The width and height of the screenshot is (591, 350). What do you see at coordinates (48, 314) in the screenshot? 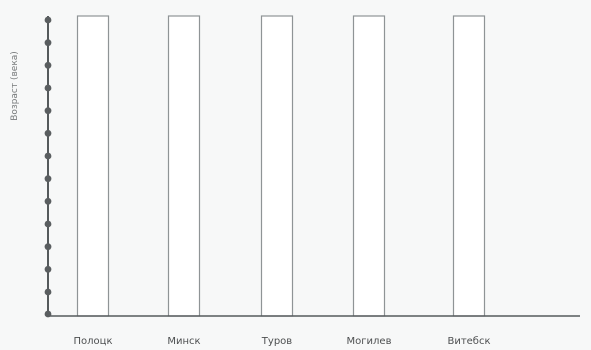
I see `origin-dot` at bounding box center [48, 314].